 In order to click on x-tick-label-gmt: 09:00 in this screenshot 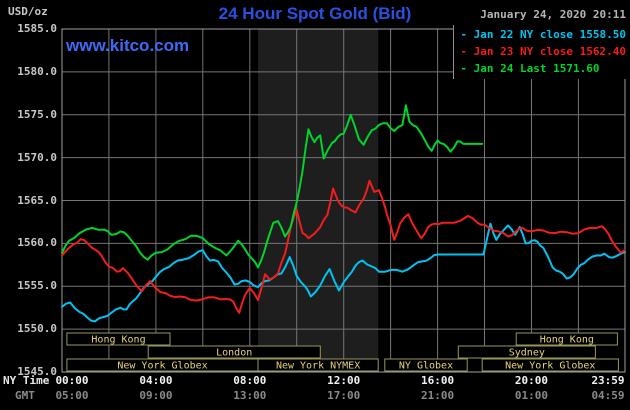, I will do `click(156, 395)`.